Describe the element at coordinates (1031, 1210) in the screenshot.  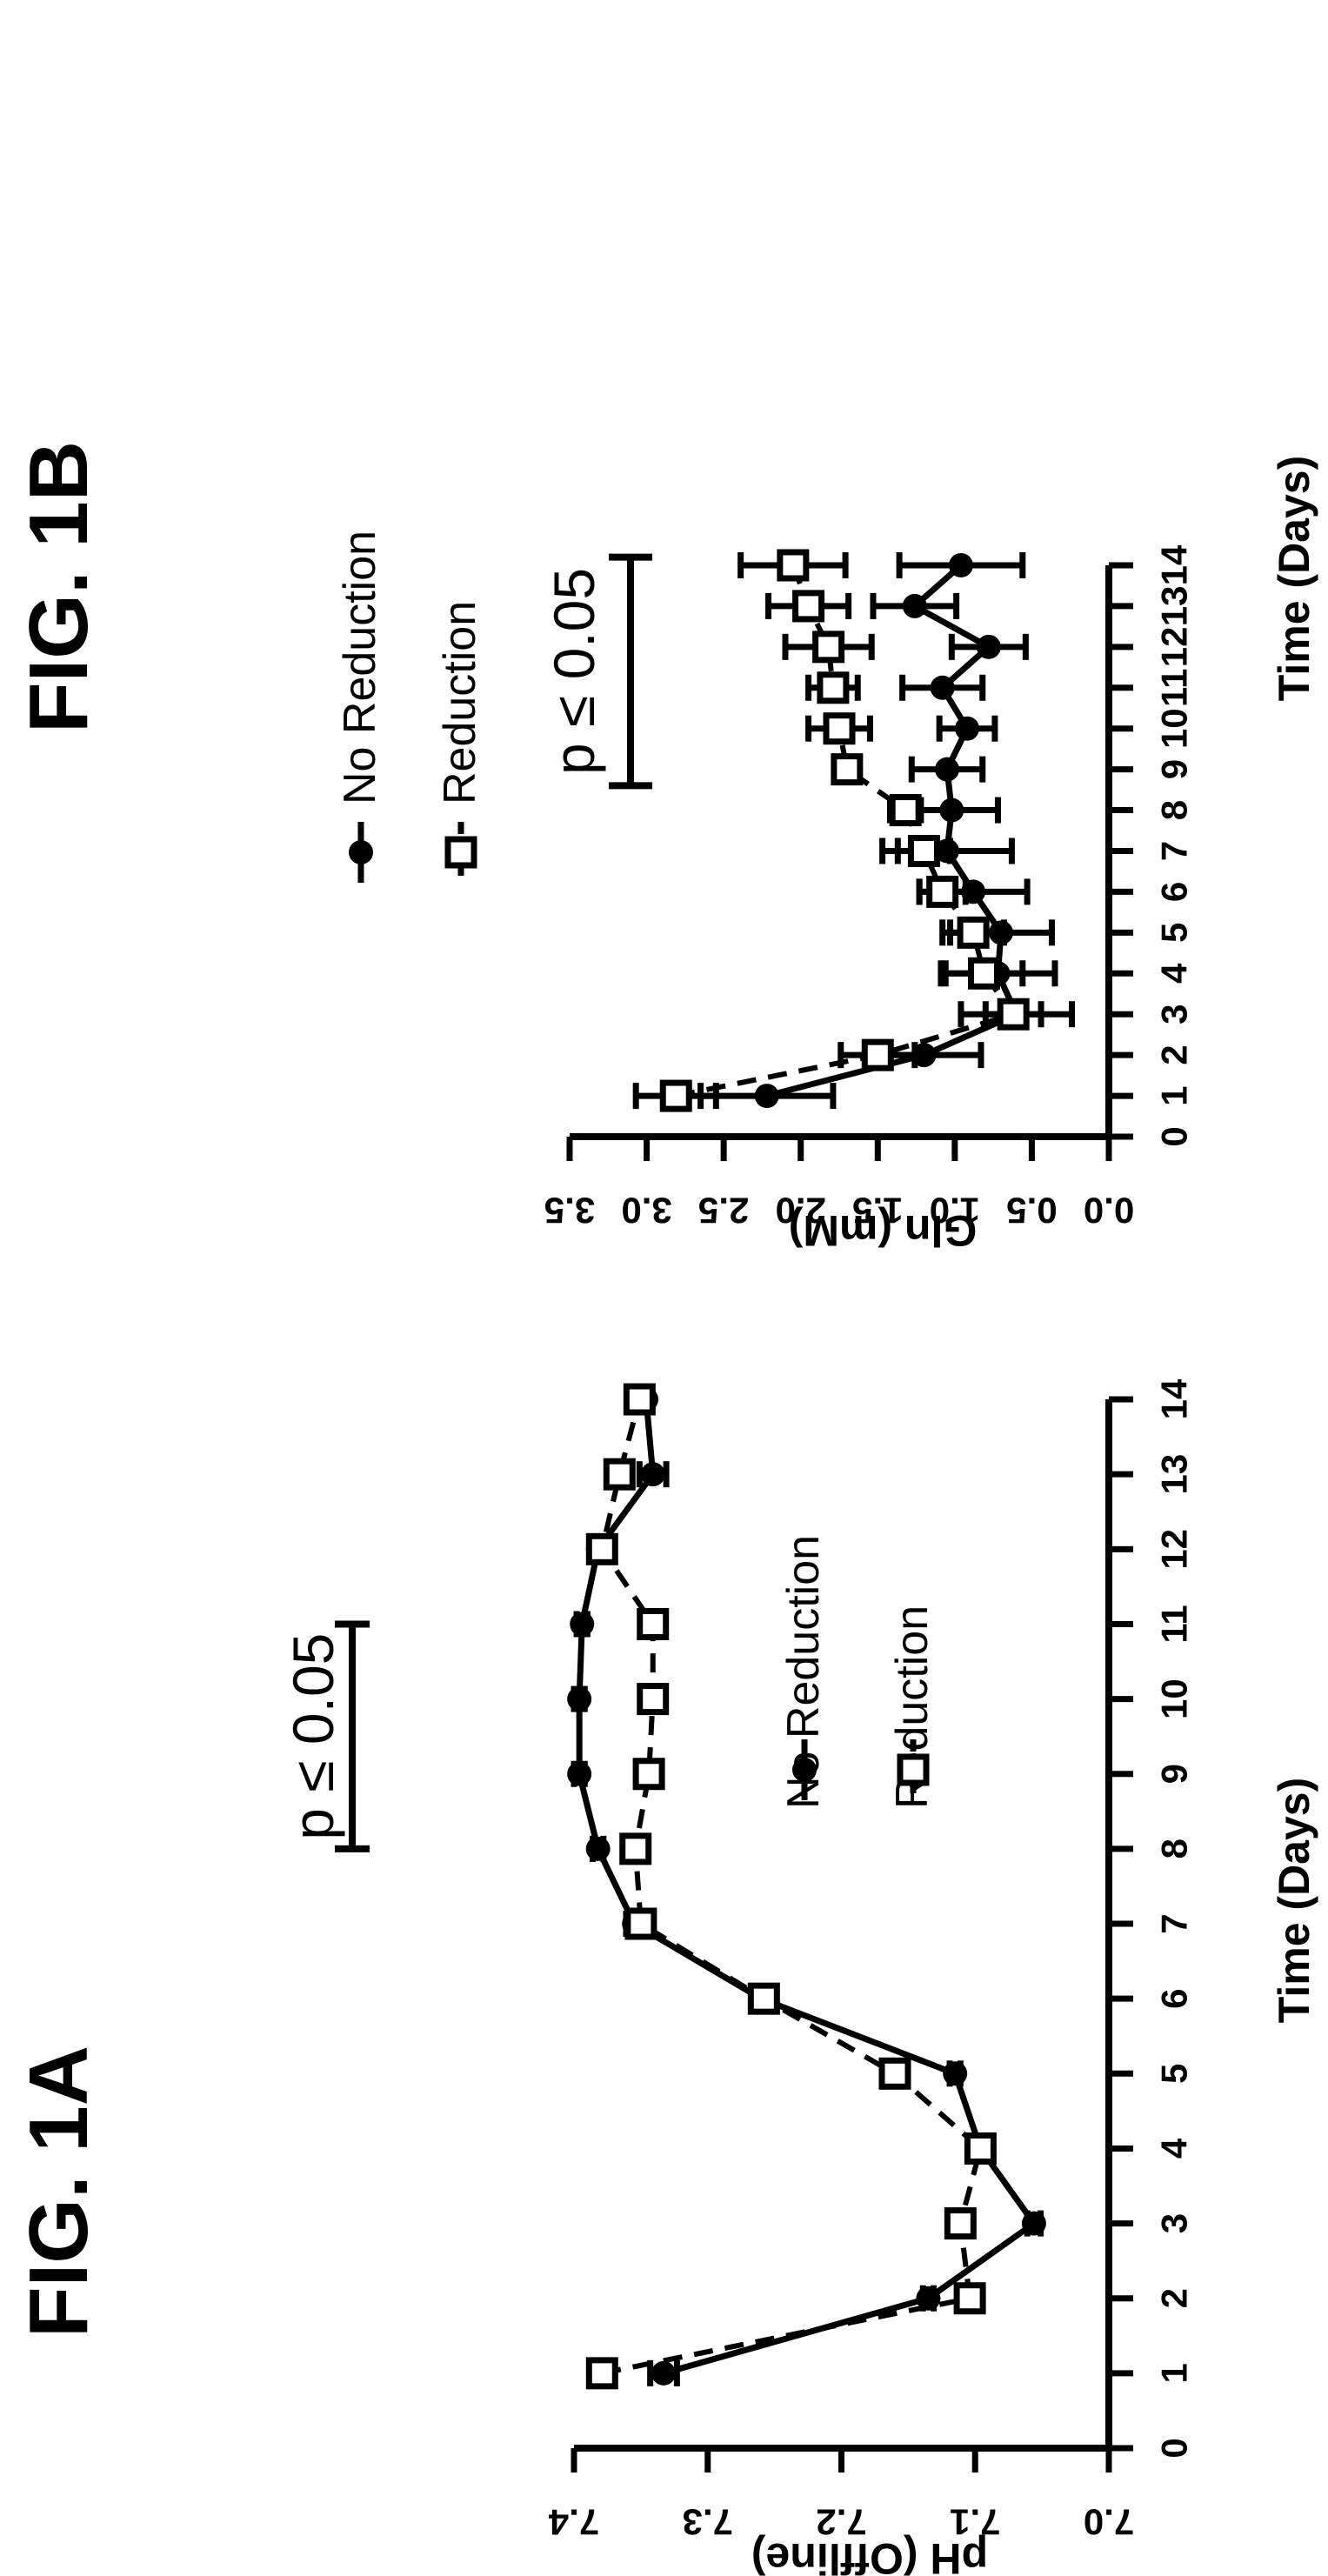
I see `fig-1b-y-tick-label: 0.5` at that location.